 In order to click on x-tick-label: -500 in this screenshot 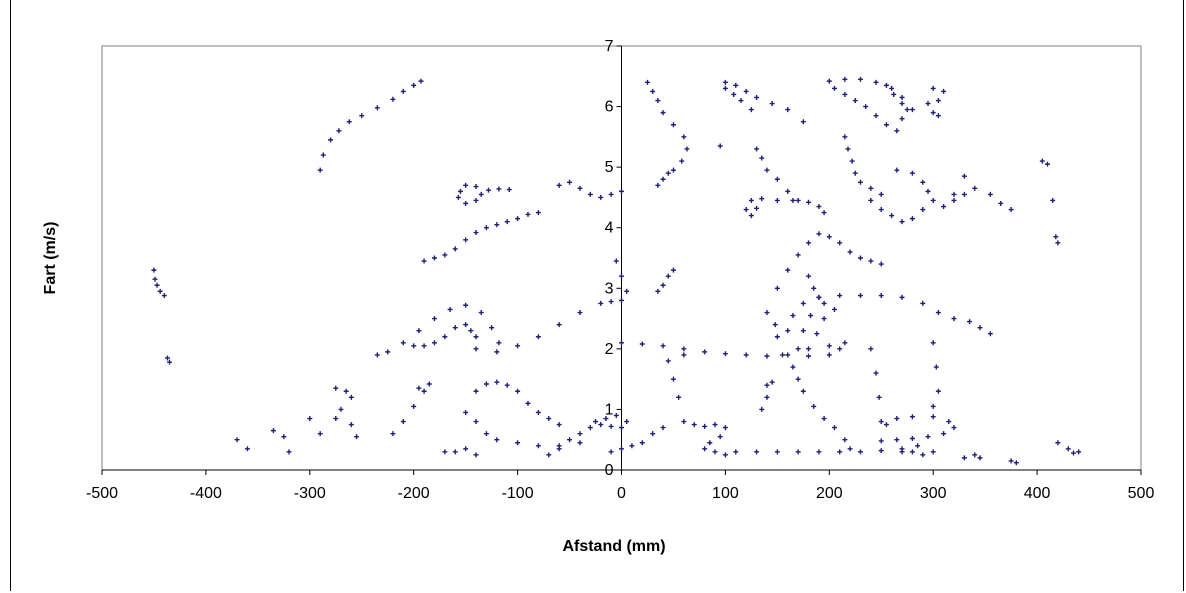, I will do `click(102, 493)`.